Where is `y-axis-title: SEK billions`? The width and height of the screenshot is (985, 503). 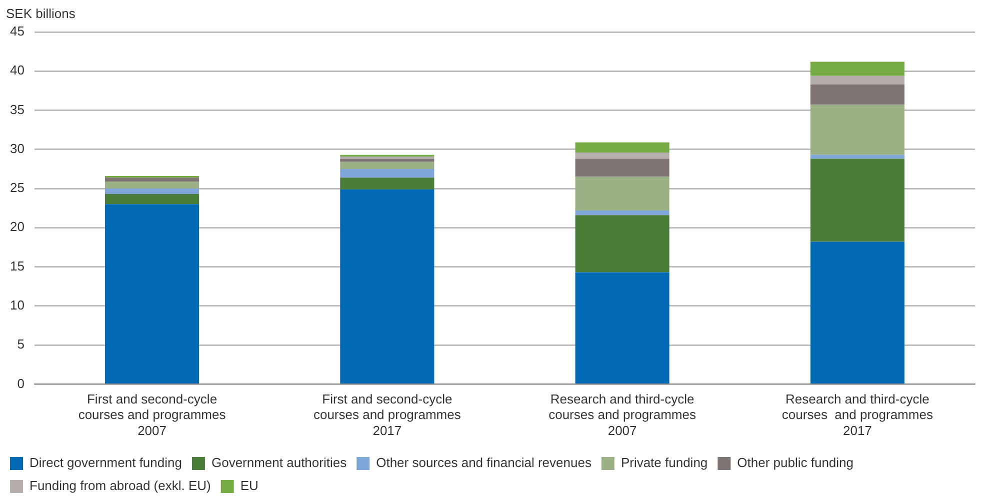 y-axis-title: SEK billions is located at coordinates (41, 14).